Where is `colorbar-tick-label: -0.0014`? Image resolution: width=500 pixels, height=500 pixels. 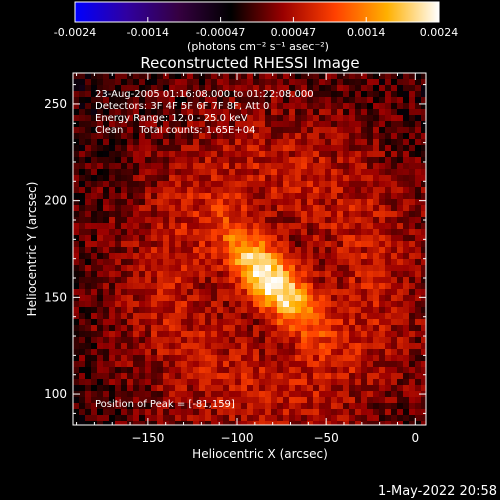
colorbar-tick-label: -0.0014 is located at coordinates (148, 32).